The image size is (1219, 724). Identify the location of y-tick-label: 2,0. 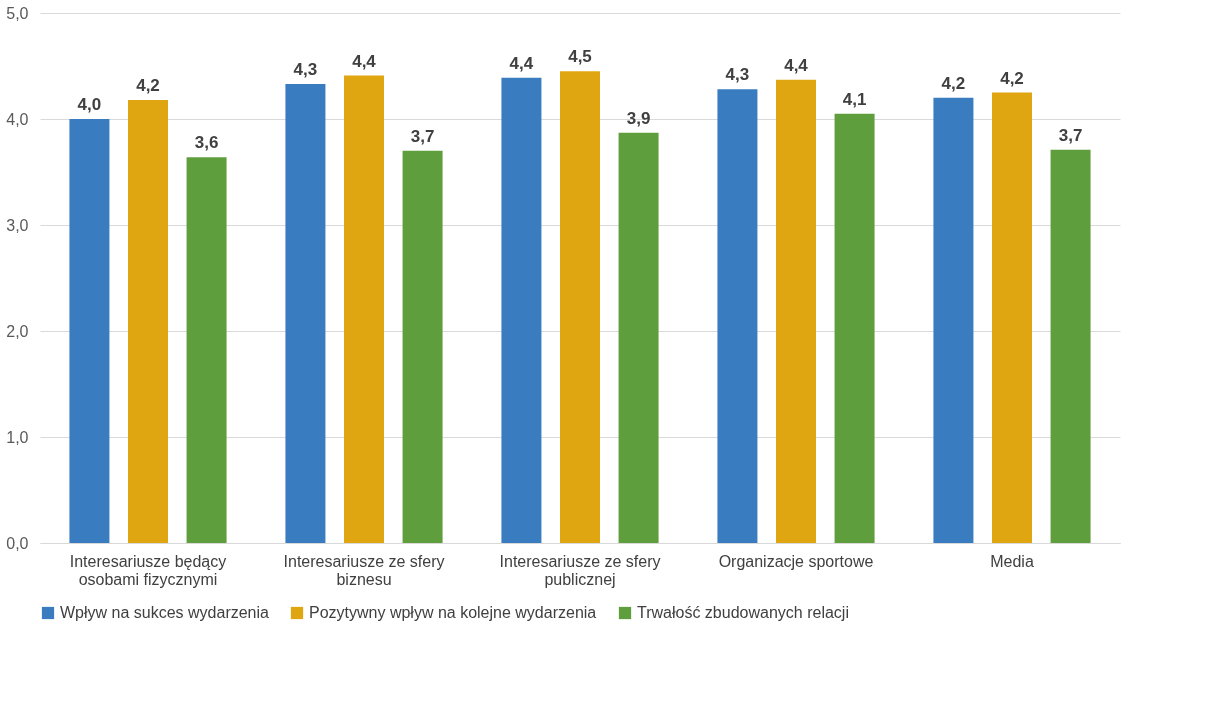
(17, 331).